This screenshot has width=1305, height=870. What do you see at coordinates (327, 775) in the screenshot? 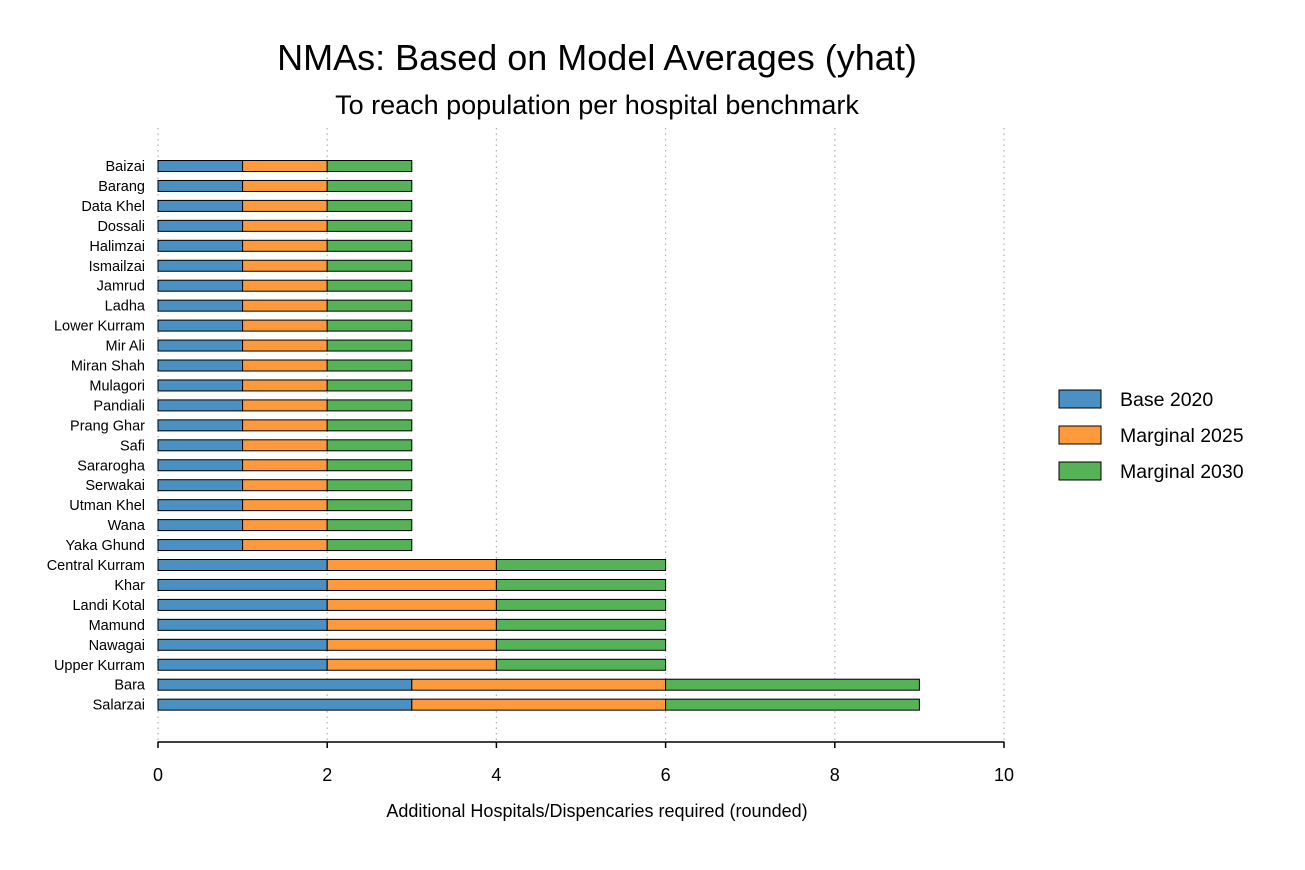
I see `x-tick-label: 2` at bounding box center [327, 775].